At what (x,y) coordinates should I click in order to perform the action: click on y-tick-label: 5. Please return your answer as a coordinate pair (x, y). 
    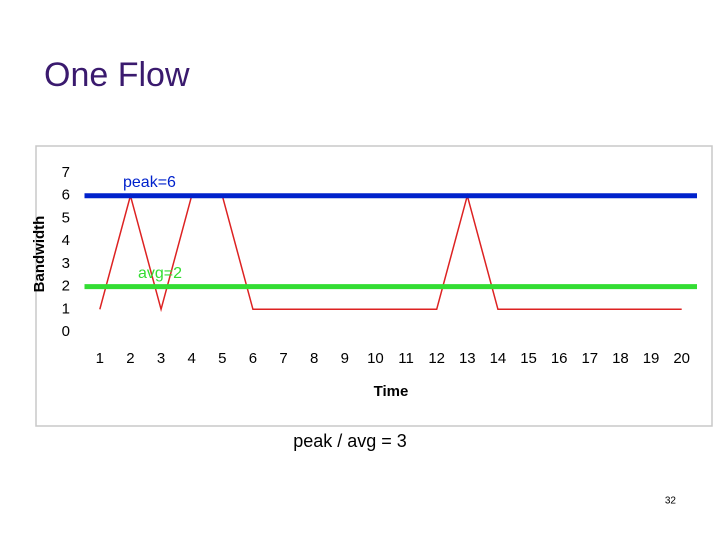
    Looking at the image, I should click on (66, 217).